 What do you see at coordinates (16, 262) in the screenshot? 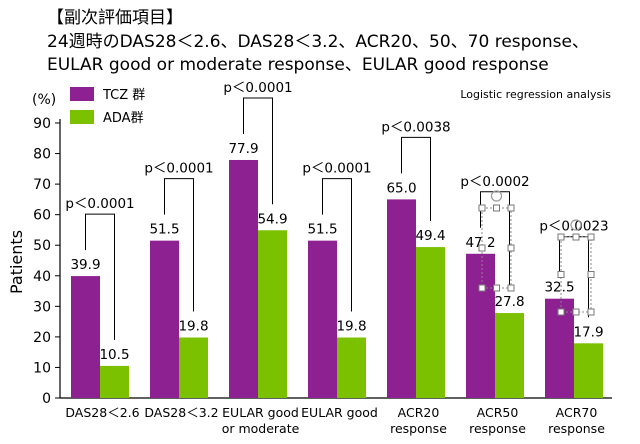
I see `y-axis-title: Patients` at bounding box center [16, 262].